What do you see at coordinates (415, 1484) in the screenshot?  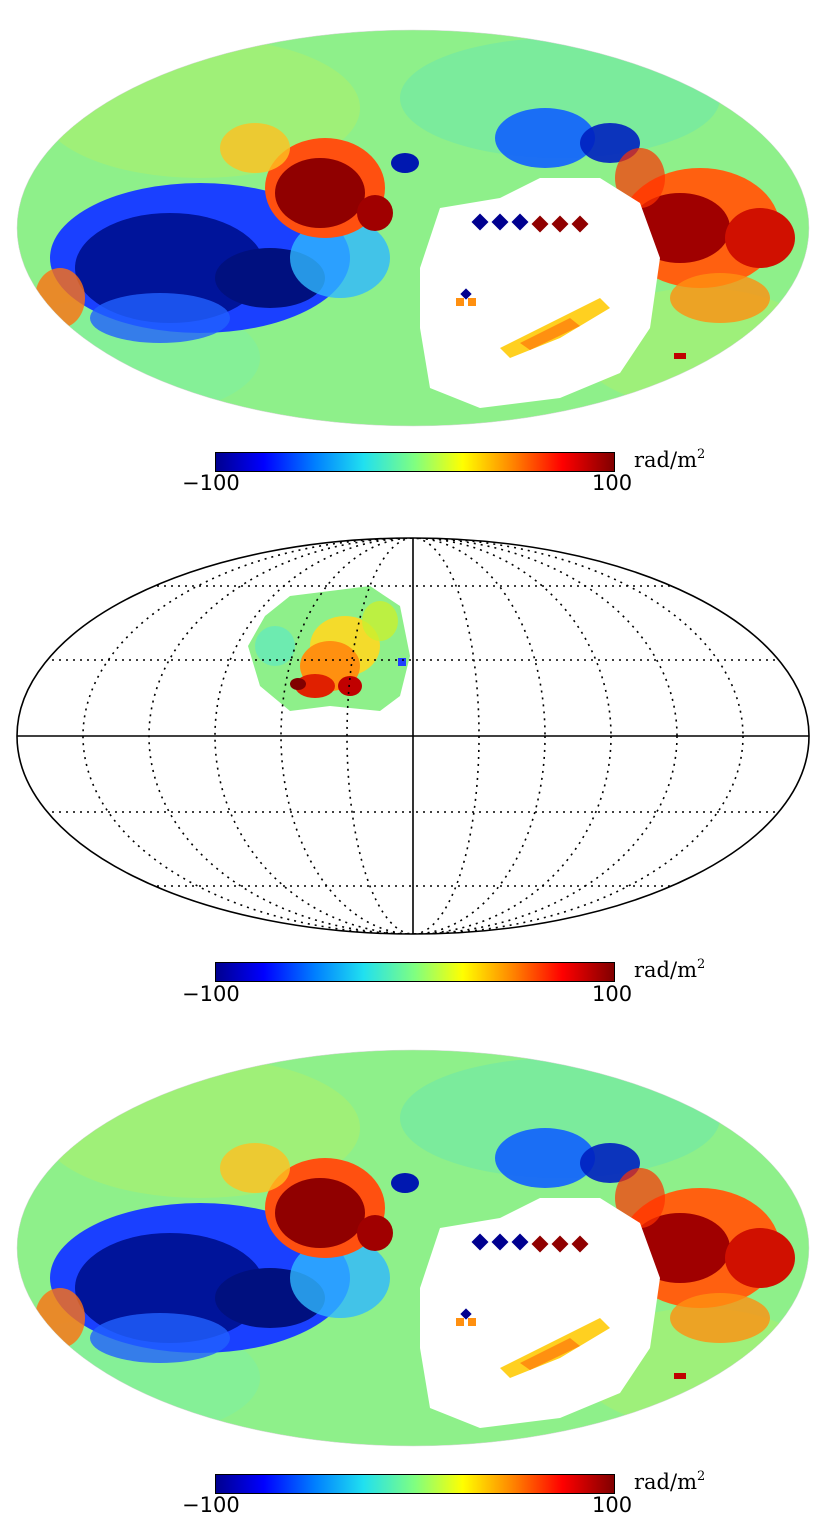 I see `colorbar-bottom` at bounding box center [415, 1484].